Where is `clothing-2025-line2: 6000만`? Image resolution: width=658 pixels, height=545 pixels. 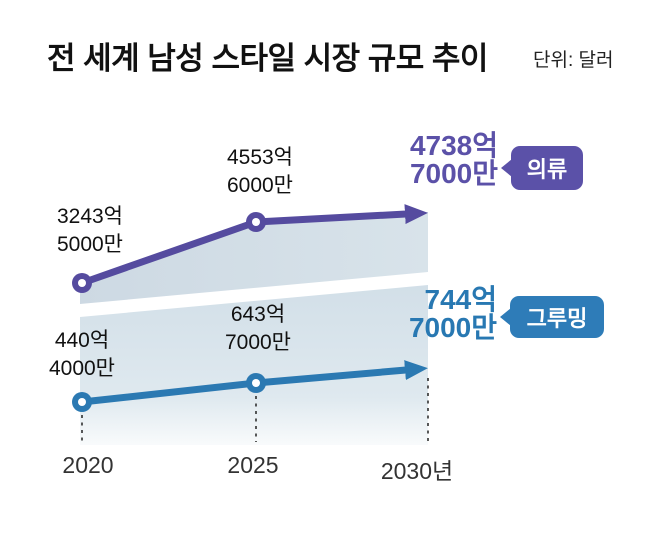
clothing-2025-line2: 6000만 is located at coordinates (260, 185).